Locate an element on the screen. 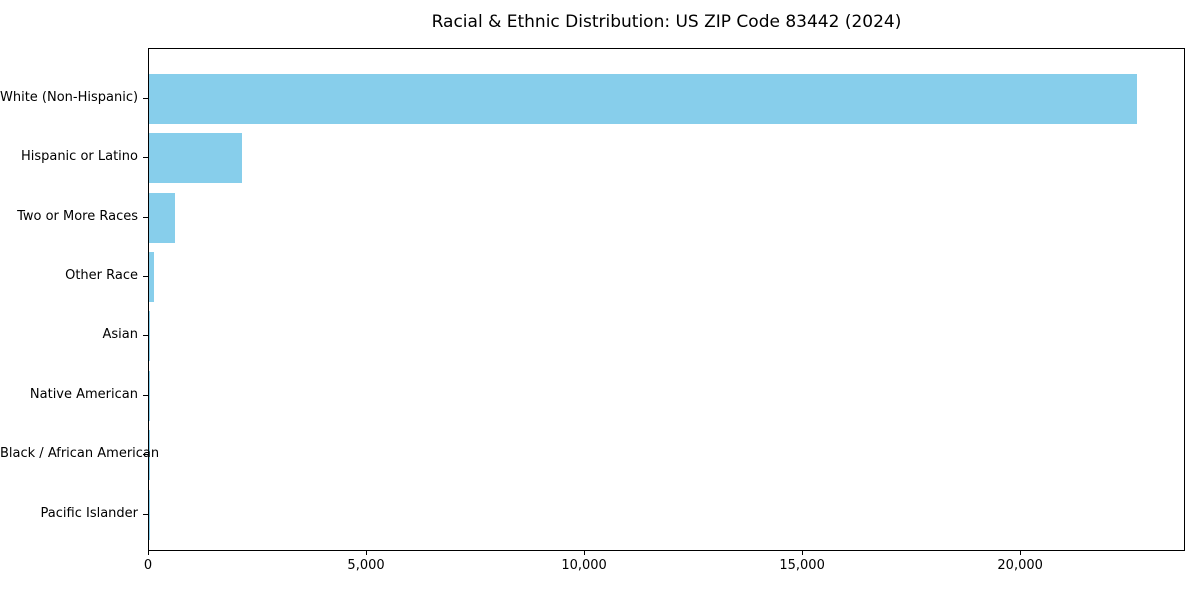 The width and height of the screenshot is (1200, 600). y-tick-label: Other Race is located at coordinates (101, 275).